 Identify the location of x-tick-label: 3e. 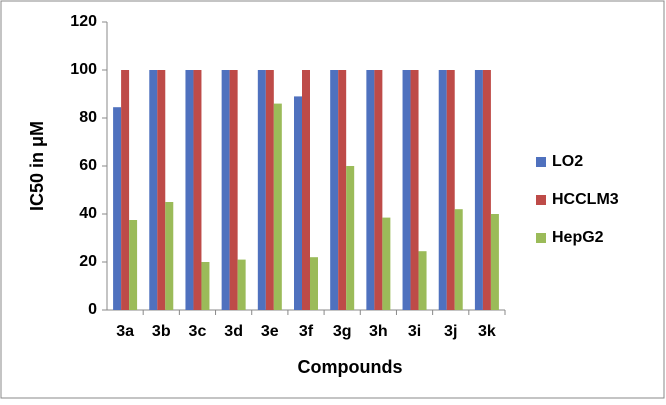
(270, 331).